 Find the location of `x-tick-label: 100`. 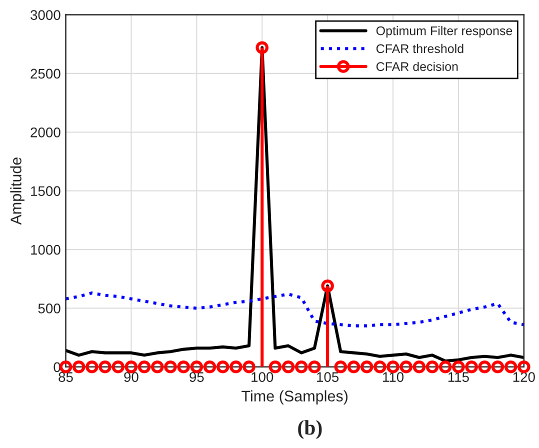

x-tick-label: 100 is located at coordinates (263, 377).